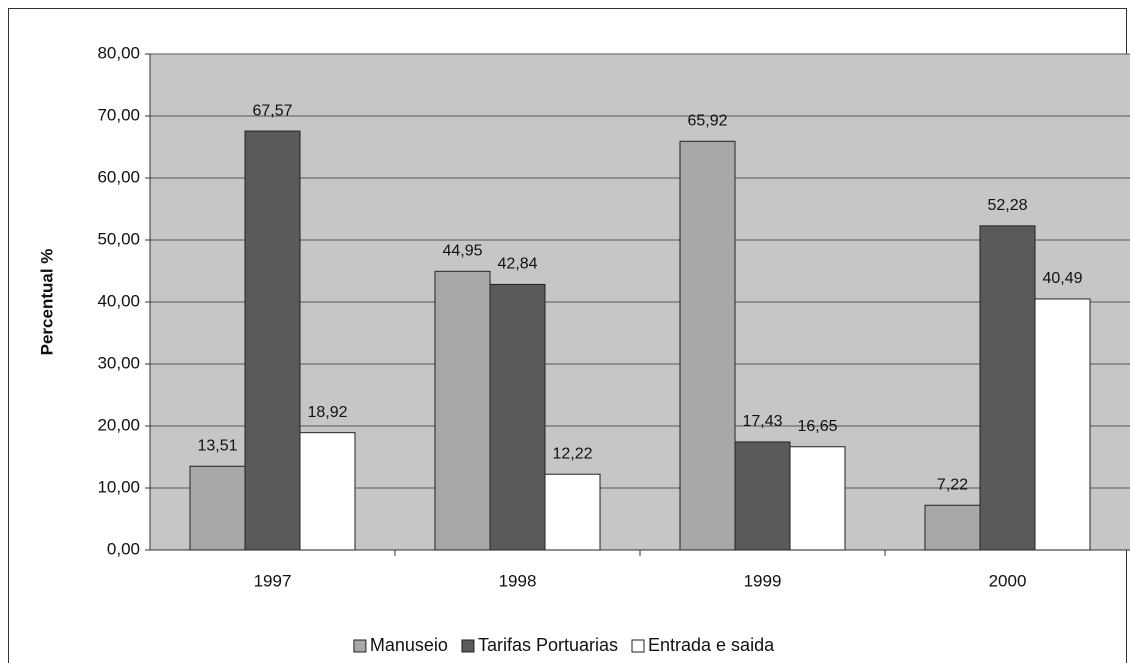 The image size is (1134, 663). Describe the element at coordinates (118, 52) in the screenshot. I see `y-tick-label: 80,00` at that location.